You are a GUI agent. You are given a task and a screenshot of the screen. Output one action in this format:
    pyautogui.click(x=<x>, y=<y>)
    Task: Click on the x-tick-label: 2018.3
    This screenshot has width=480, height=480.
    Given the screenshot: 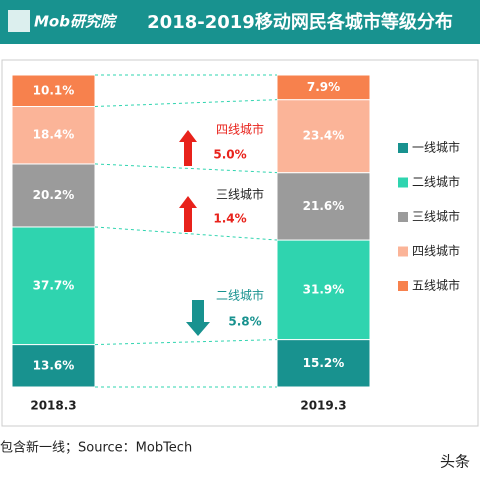 What is the action you would take?
    pyautogui.click(x=53, y=406)
    